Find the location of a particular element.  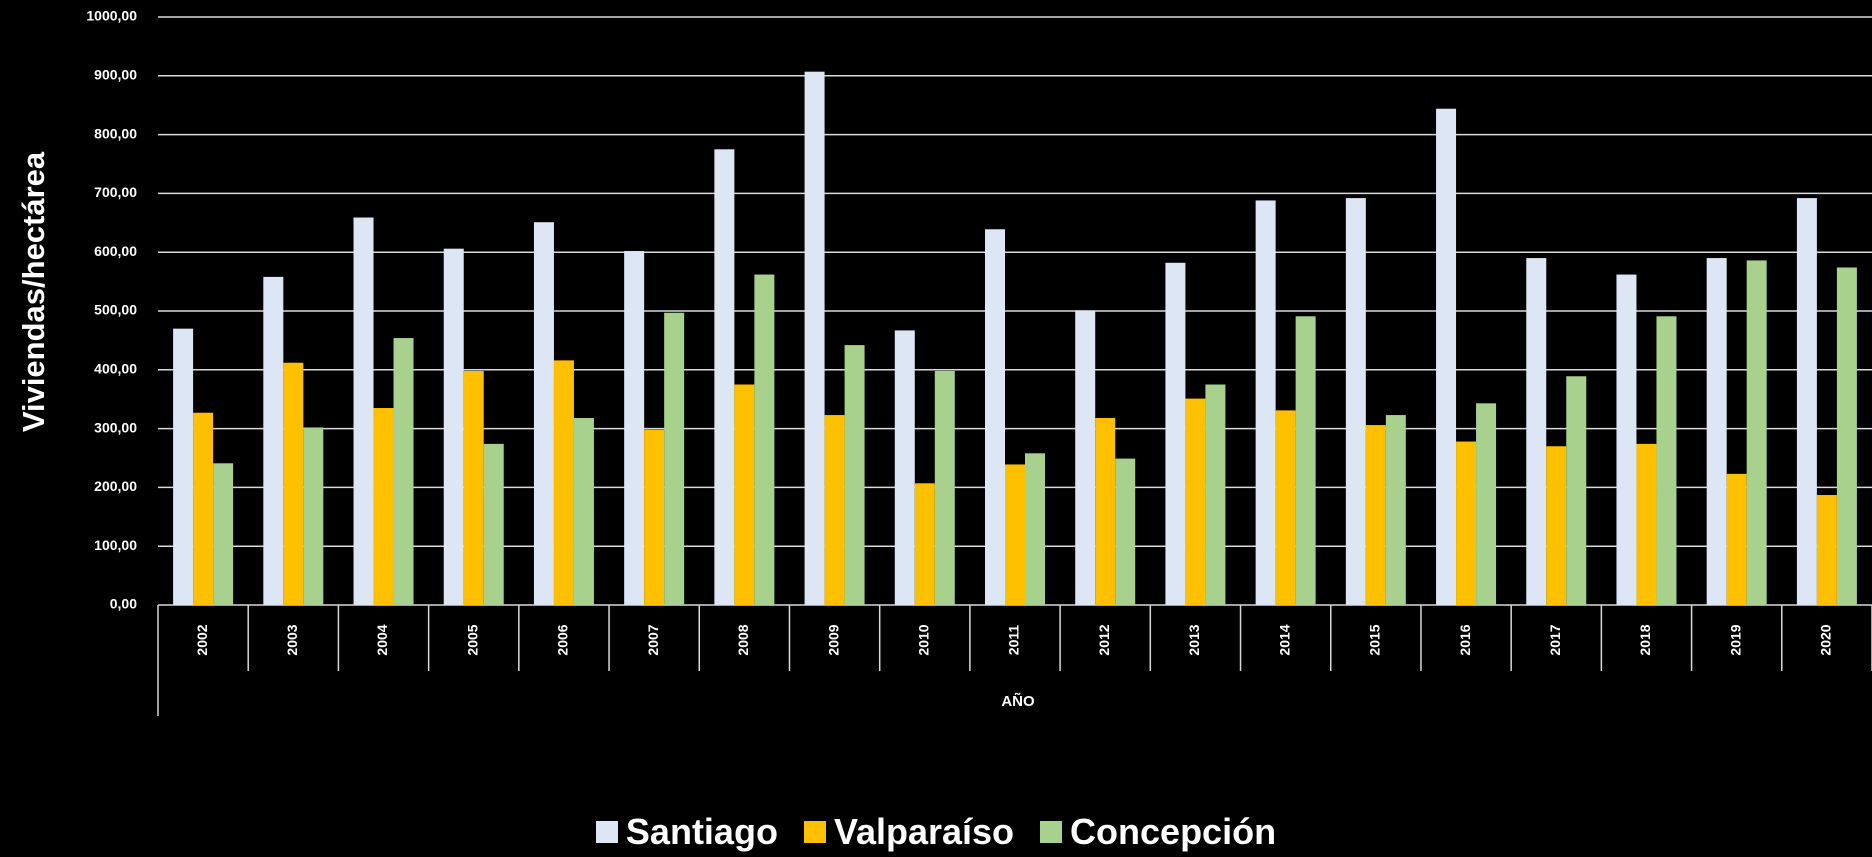

x-tick-label: 2013 is located at coordinates (1194, 639).